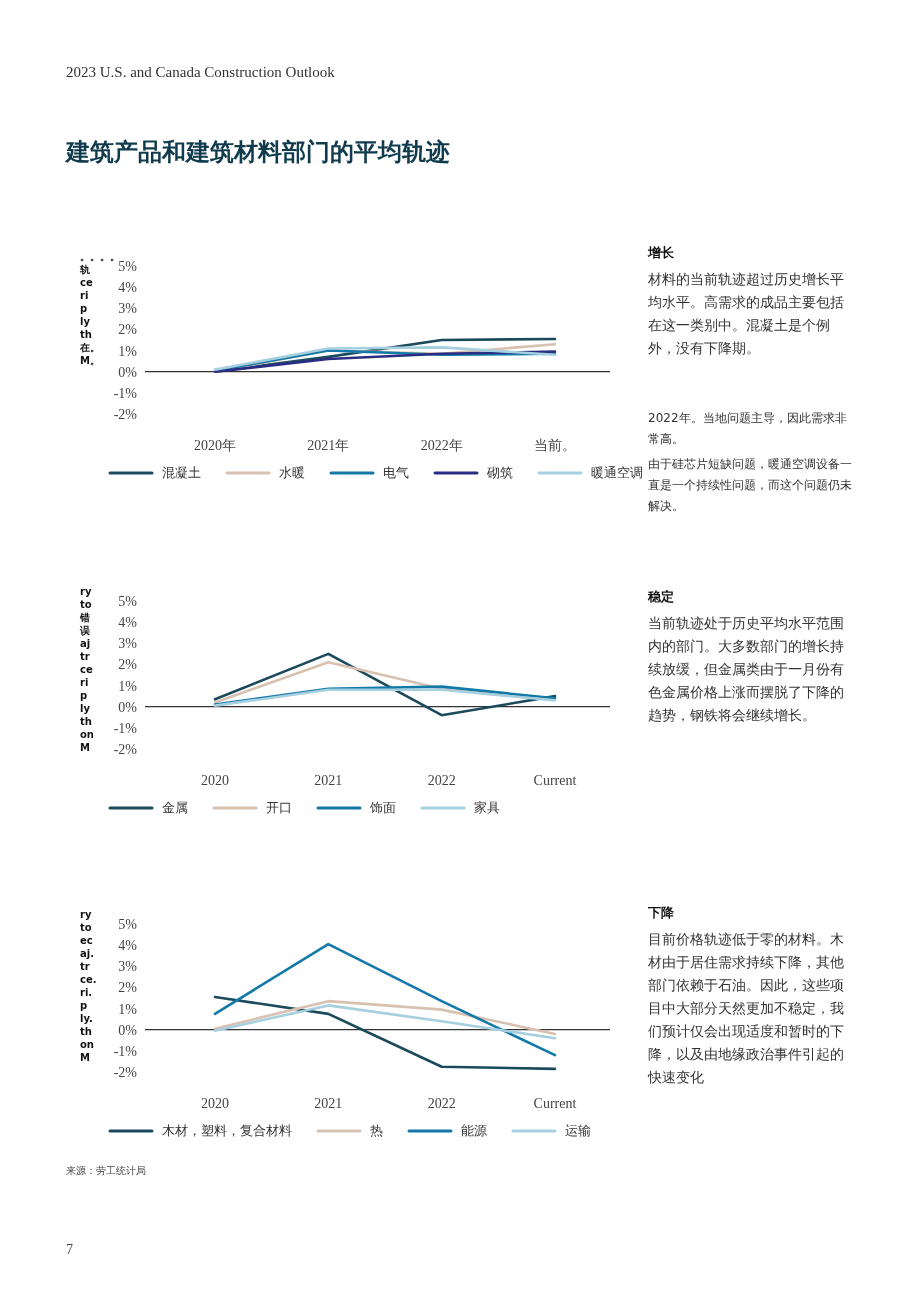 The image size is (920, 1302). What do you see at coordinates (441, 445) in the screenshot?
I see `x-tick-label: 2022年` at bounding box center [441, 445].